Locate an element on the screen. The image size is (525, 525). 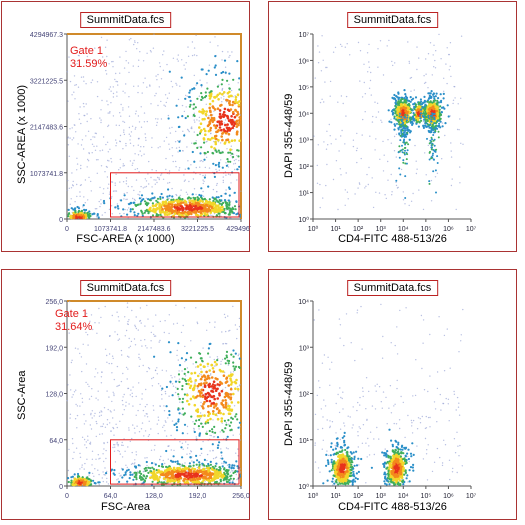
gate-percent: 31.59% is located at coordinates (89, 64).